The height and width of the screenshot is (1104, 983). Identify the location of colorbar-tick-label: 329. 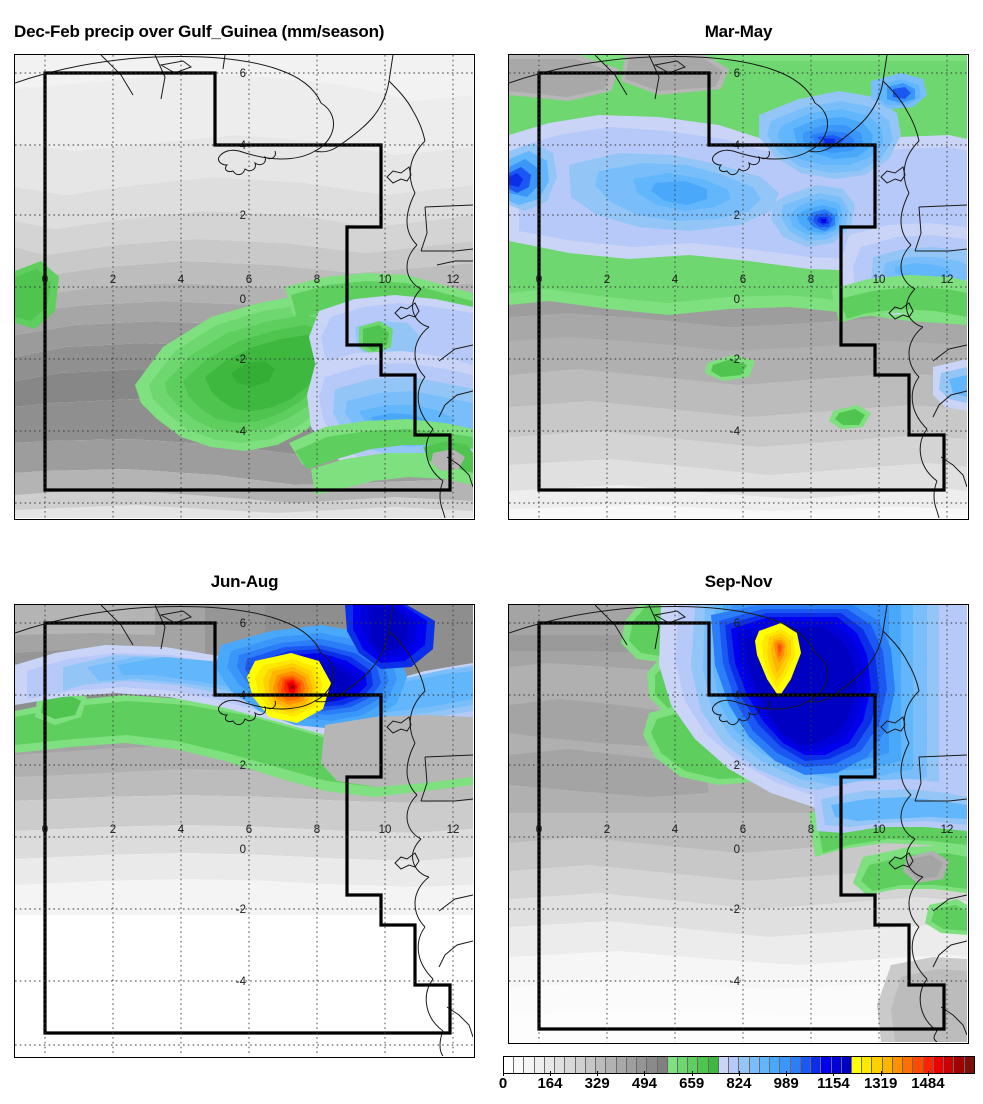
(597, 1083).